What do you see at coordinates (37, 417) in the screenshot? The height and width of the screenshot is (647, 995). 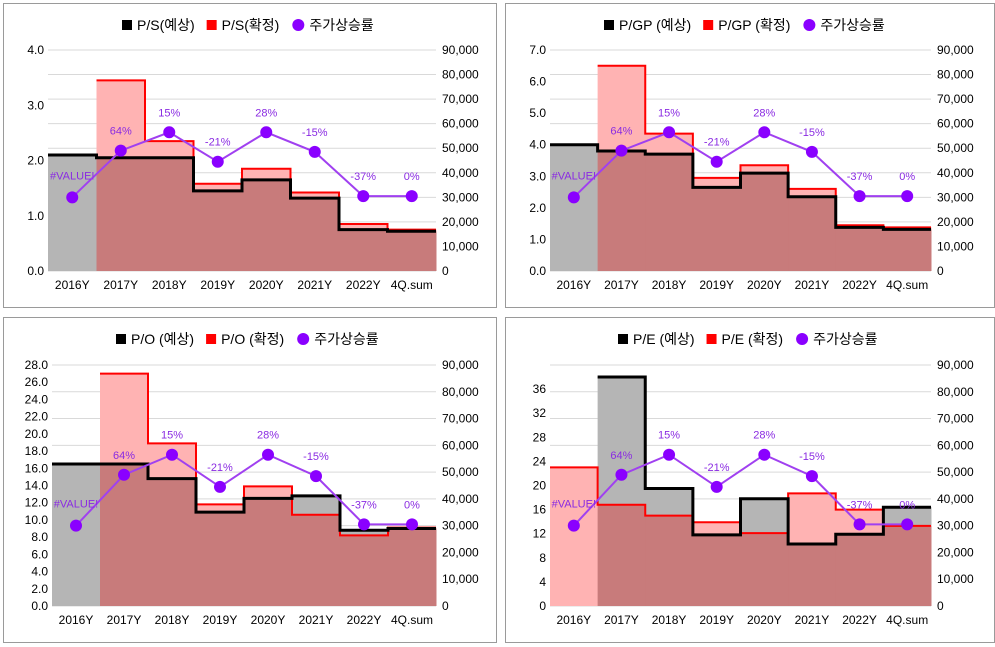 I see `left-tick-label: 22.0` at bounding box center [37, 417].